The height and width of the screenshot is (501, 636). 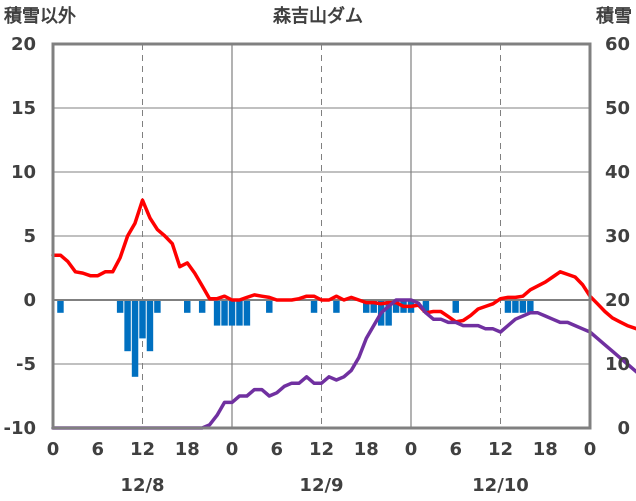 What do you see at coordinates (29, 300) in the screenshot?
I see `left-y-tick-label: 0` at bounding box center [29, 300].